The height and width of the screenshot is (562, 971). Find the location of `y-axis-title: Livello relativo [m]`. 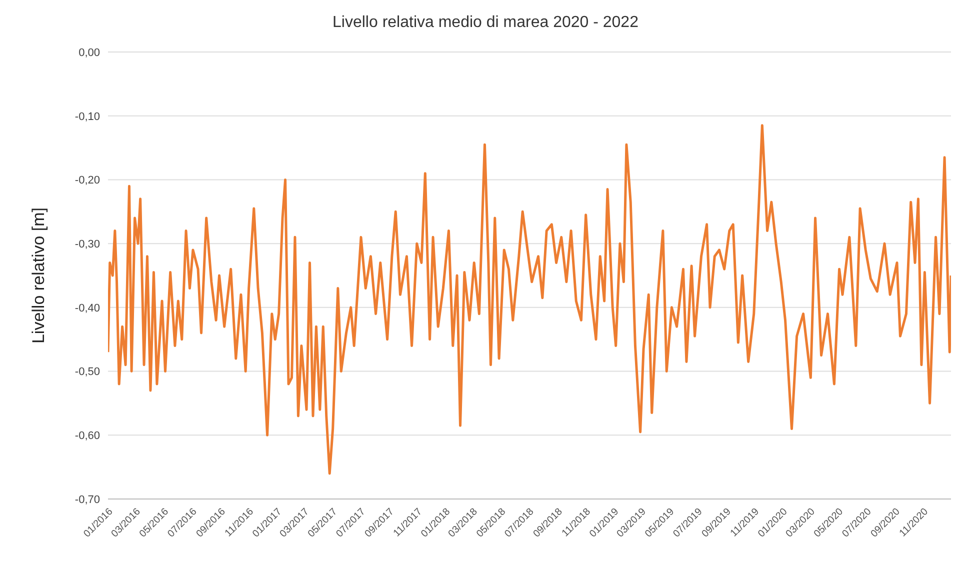

y-axis-title: Livello relativo [m] is located at coordinates (38, 275).